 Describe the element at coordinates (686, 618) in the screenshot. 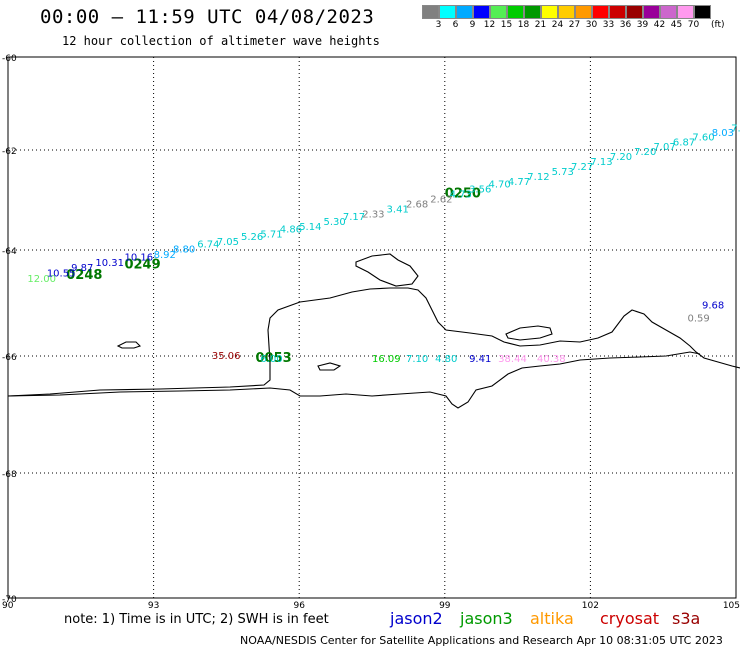

I see `satellite-label-s3a: s3a` at that location.